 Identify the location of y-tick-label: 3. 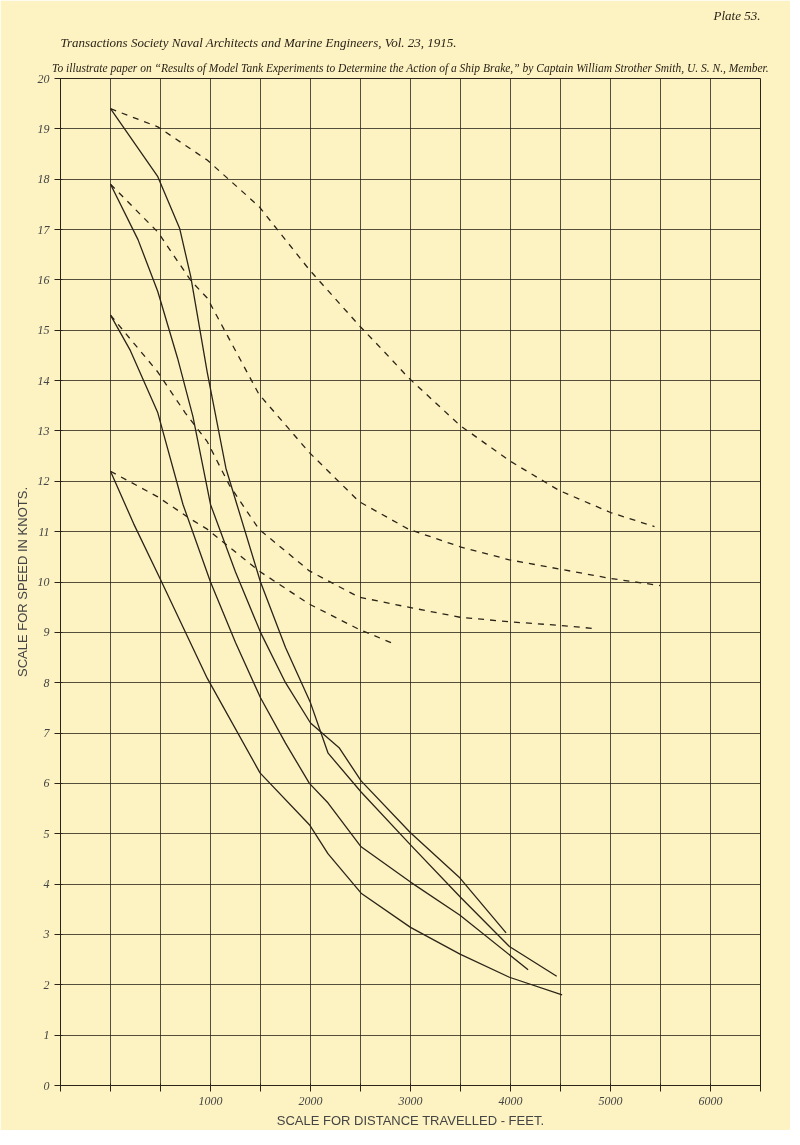
(46, 934).